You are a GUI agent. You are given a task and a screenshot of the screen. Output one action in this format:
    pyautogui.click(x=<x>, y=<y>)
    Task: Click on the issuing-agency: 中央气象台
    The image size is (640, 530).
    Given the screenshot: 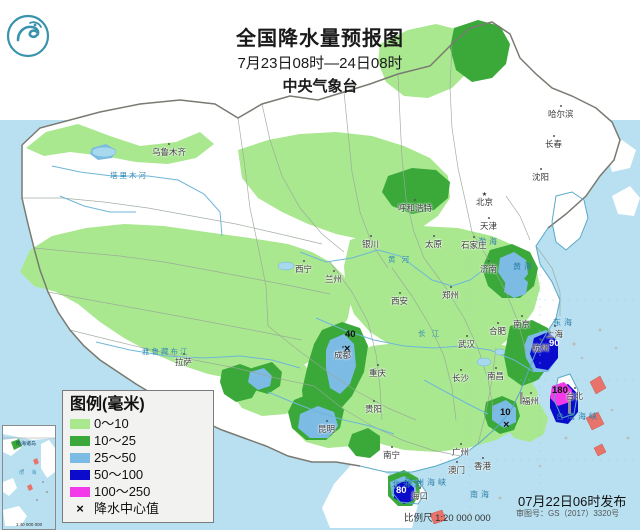 What is the action you would take?
    pyautogui.click(x=320, y=86)
    